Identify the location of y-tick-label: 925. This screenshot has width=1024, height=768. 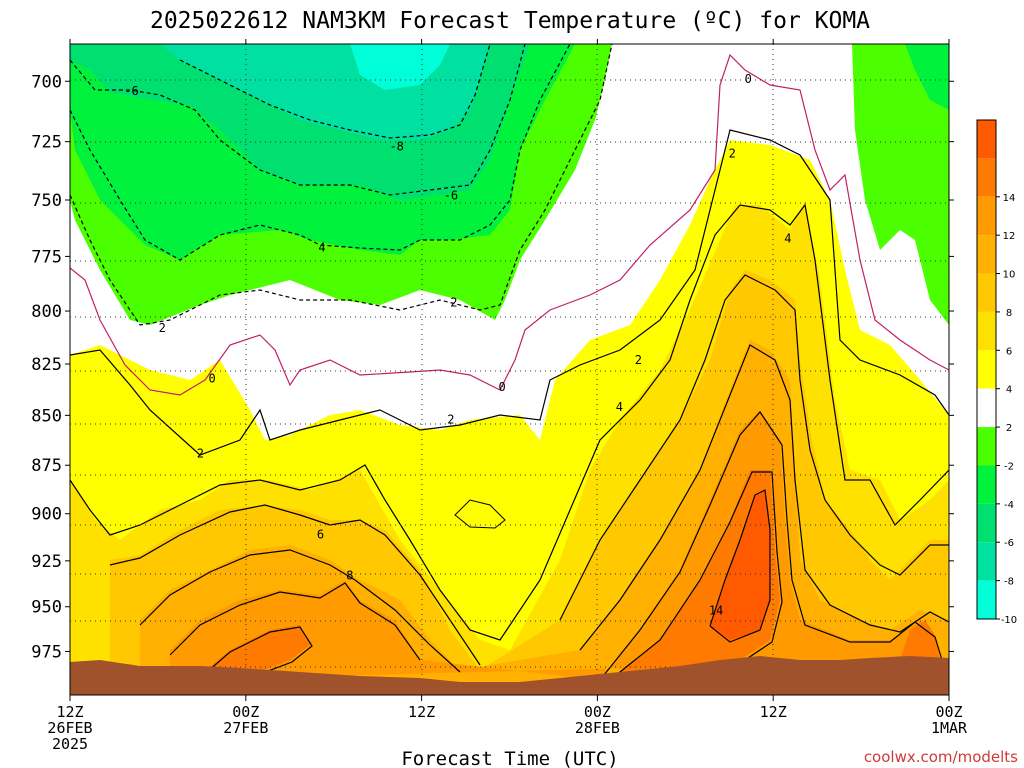
(46, 562).